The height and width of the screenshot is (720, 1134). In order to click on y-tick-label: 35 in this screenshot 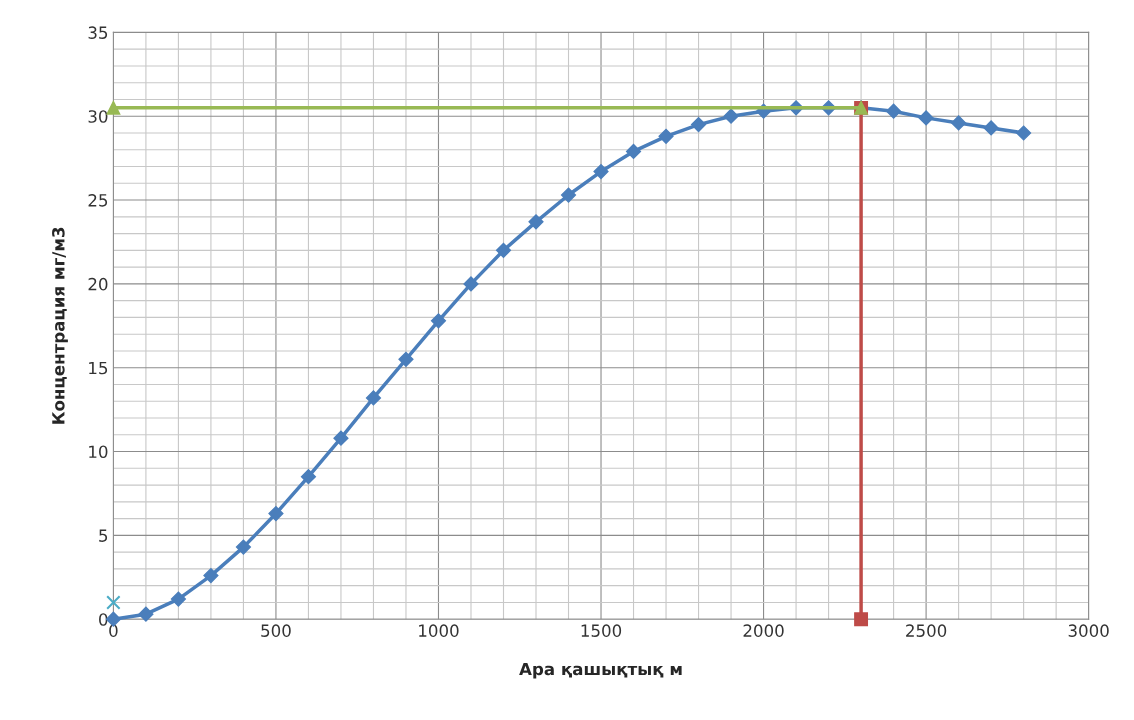, I will do `click(98, 32)`.